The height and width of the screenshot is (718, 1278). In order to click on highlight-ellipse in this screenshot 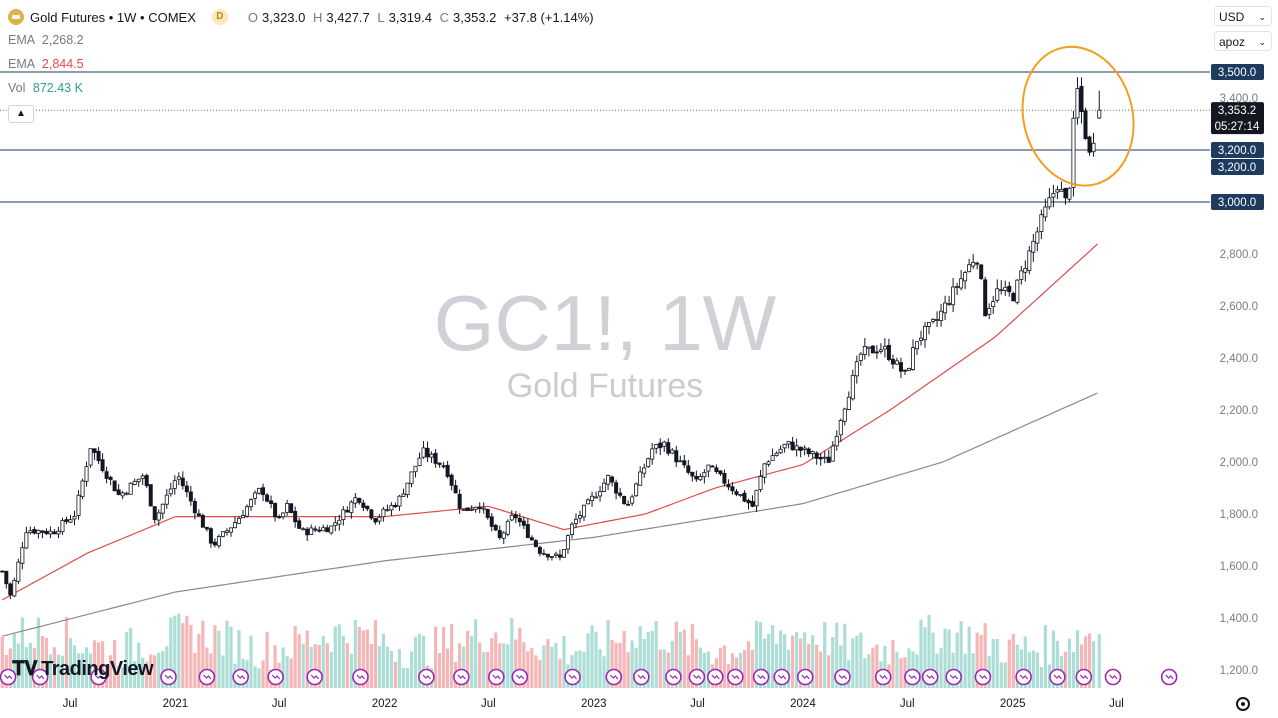, I will do `click(1078, 116)`.